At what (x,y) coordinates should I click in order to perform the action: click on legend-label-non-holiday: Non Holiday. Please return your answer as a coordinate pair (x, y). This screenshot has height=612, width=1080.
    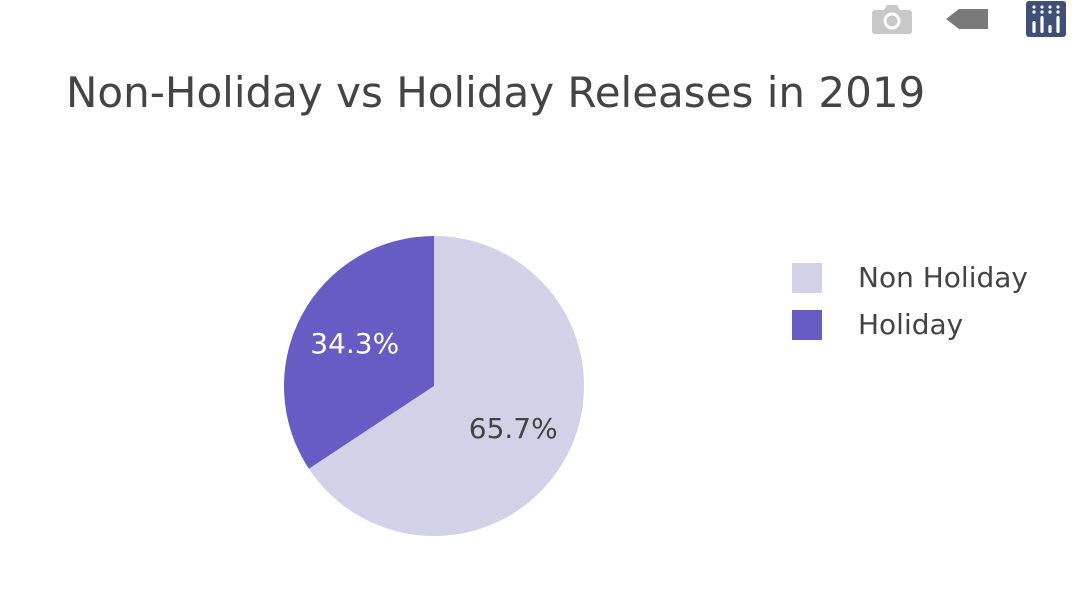
    Looking at the image, I should click on (943, 277).